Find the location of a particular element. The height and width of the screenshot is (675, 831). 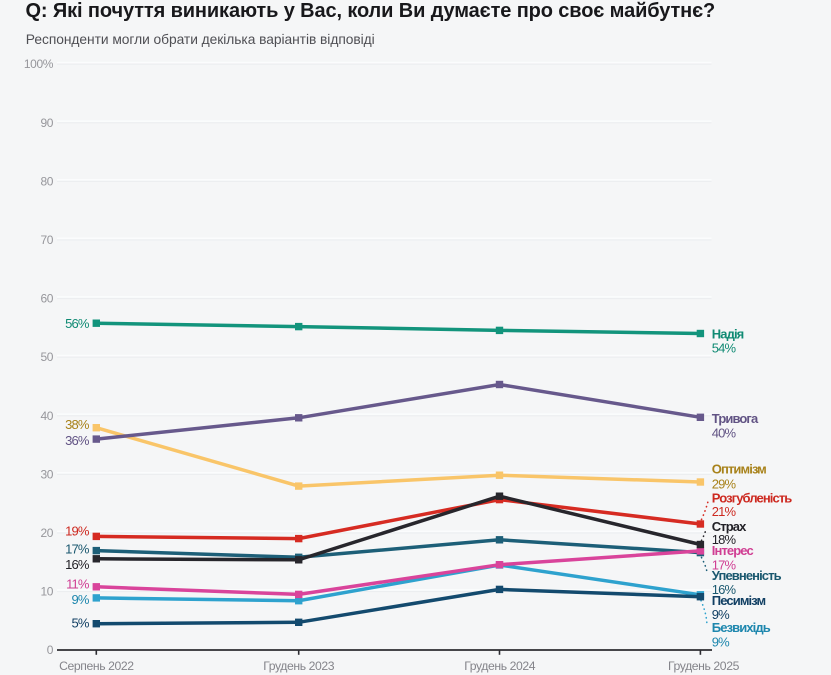

svg-text: Упевненість is located at coordinates (747, 575).